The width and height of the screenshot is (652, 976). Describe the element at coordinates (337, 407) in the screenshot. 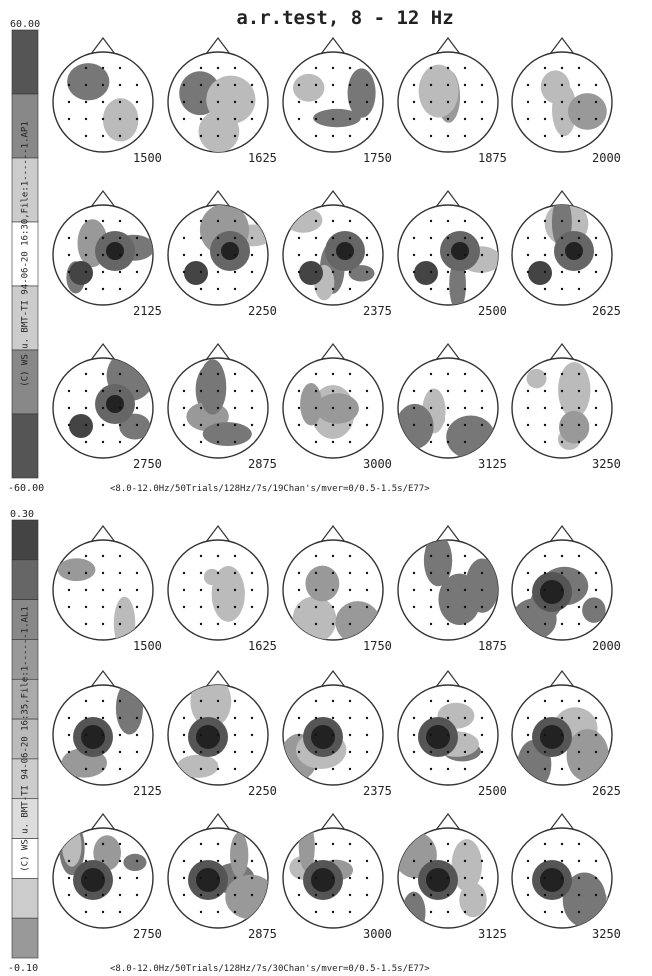

I see `head-map: 3000` at that location.